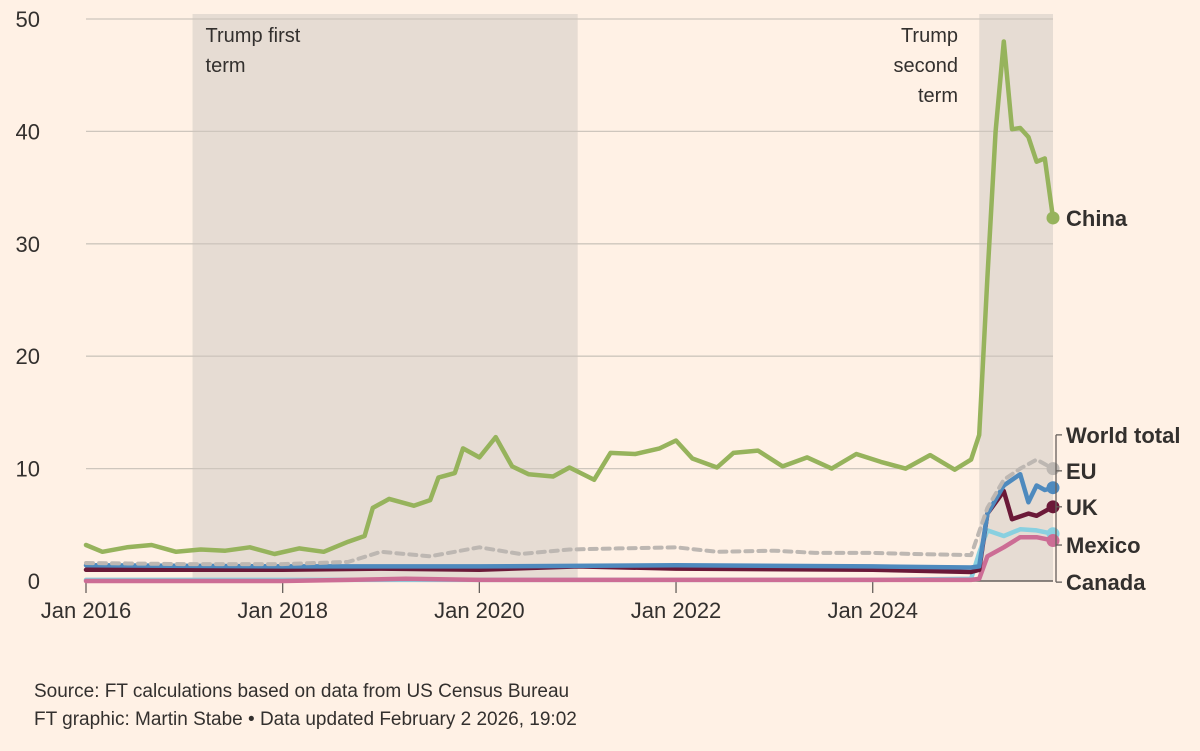 The image size is (1200, 751). What do you see at coordinates (1081, 471) in the screenshot?
I see `series-label-eu: EU` at bounding box center [1081, 471].